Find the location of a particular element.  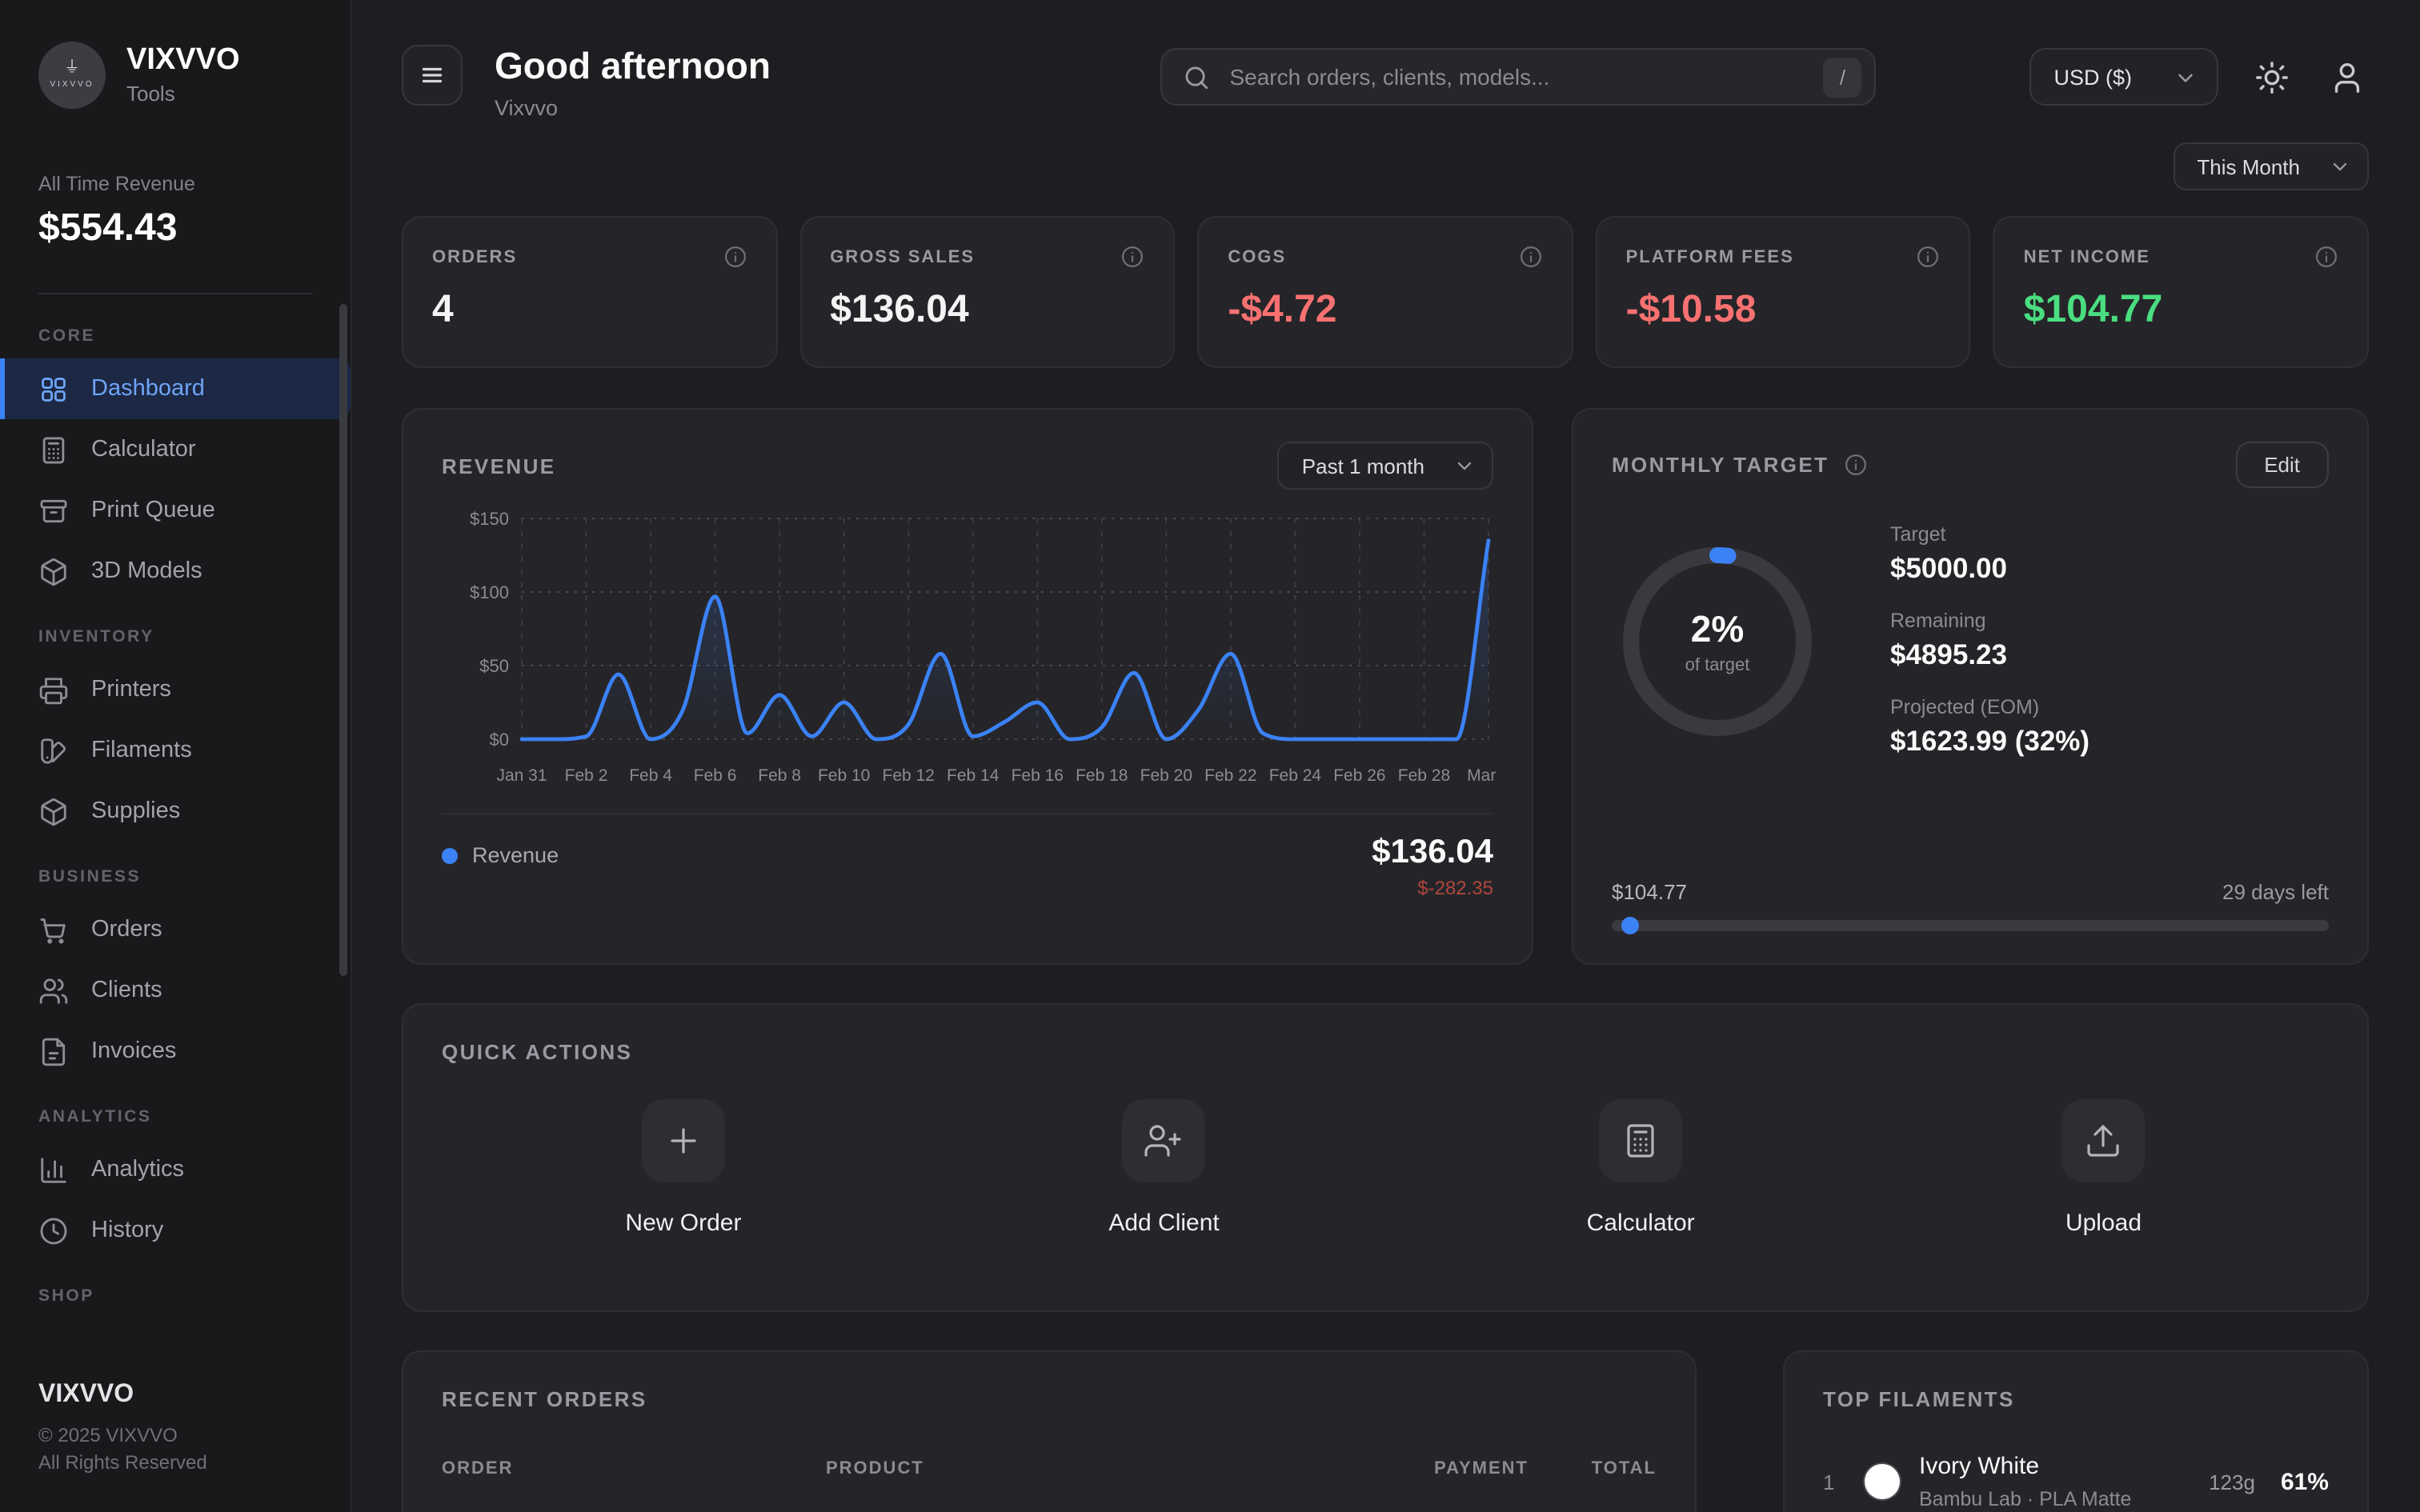

brand-text: VIXVVO Tools is located at coordinates (183, 74).